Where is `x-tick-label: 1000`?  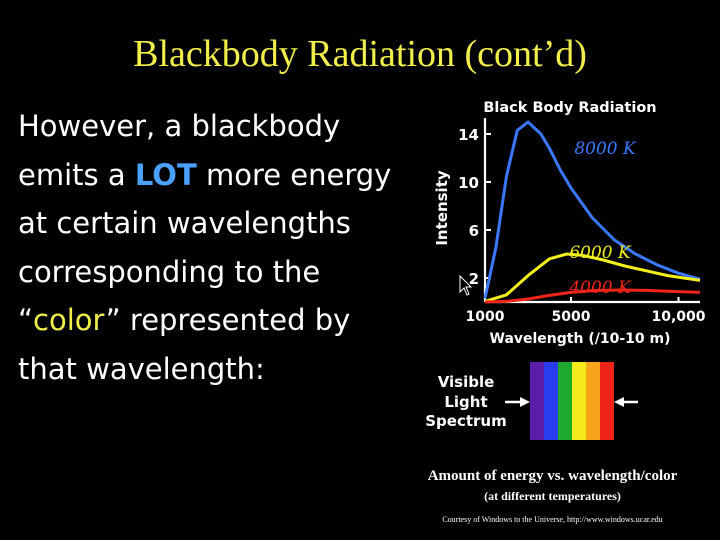 x-tick-label: 1000 is located at coordinates (485, 317).